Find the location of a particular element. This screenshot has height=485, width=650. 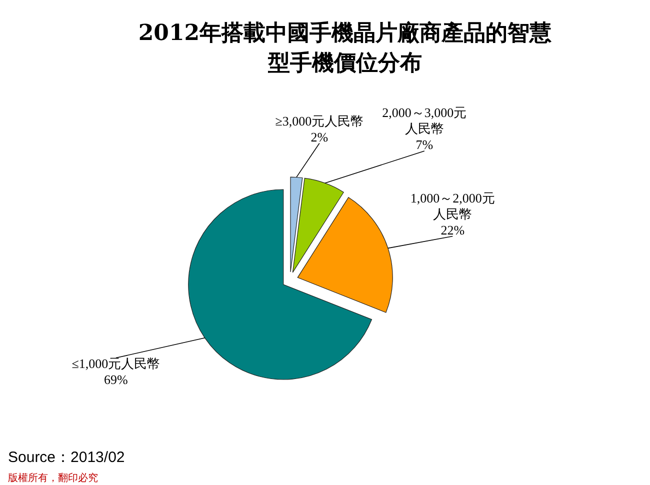

data-label: 7% is located at coordinates (425, 144).